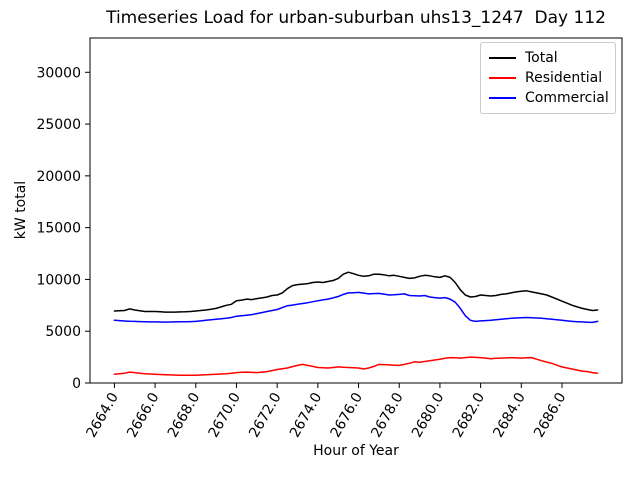  What do you see at coordinates (387, 415) in the screenshot?
I see `x-tick-label: 2678.0` at bounding box center [387, 415].